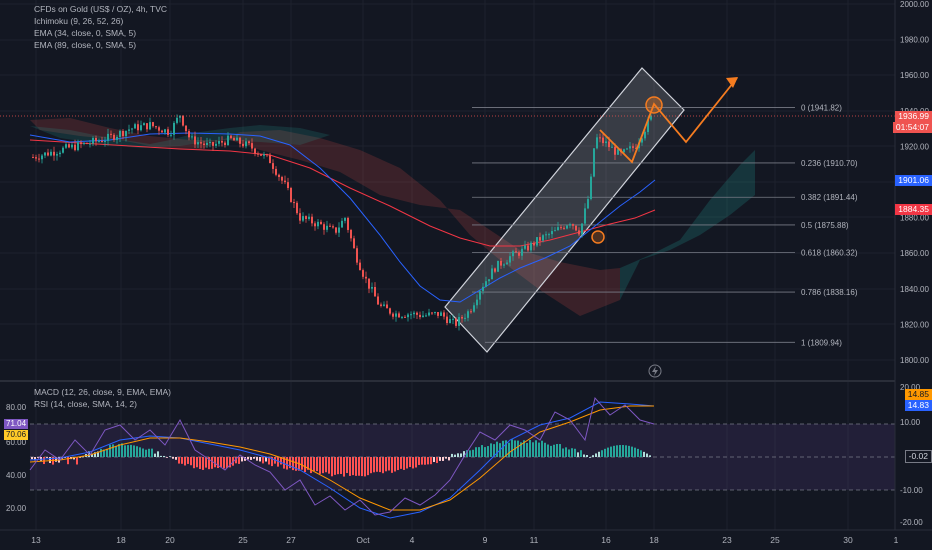 This screenshot has width=932, height=550. Describe the element at coordinates (598, 237) in the screenshot. I see `support-circle` at that location.